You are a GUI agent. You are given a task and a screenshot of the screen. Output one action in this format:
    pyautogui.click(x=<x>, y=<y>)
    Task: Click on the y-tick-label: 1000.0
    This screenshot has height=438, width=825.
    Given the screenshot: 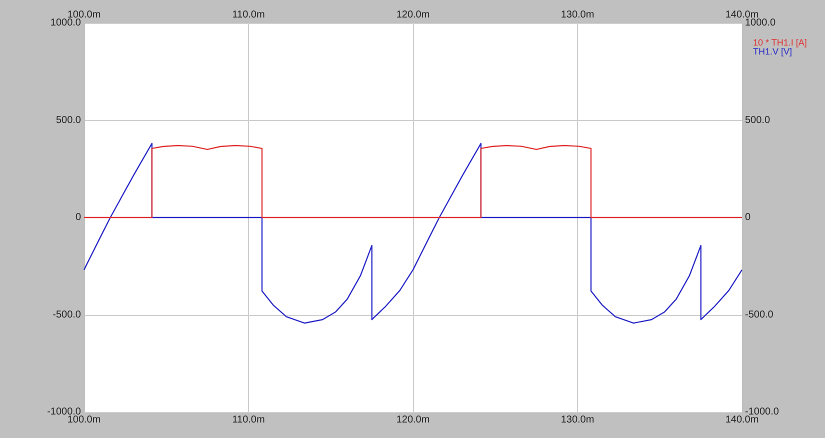 What is the action you would take?
    pyautogui.click(x=66, y=23)
    